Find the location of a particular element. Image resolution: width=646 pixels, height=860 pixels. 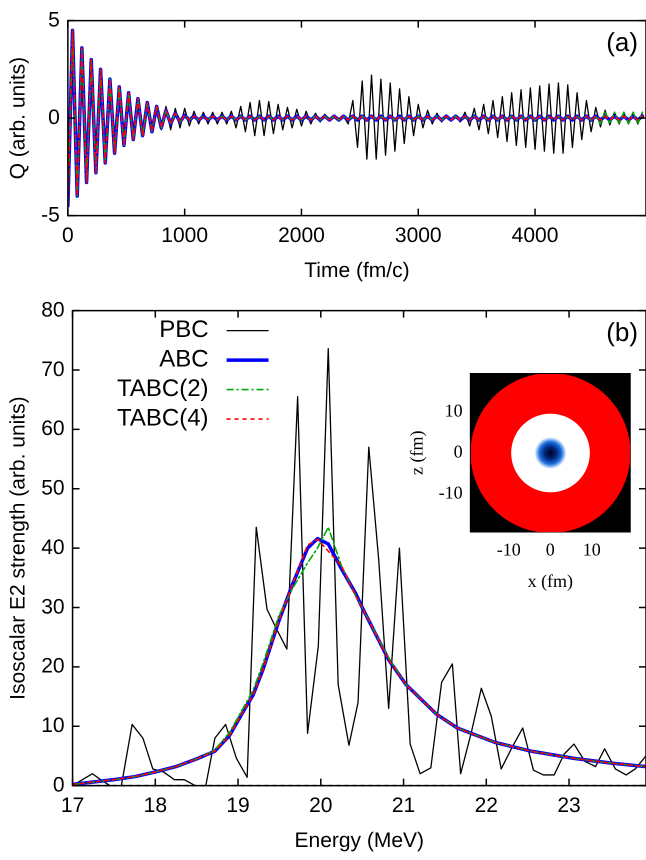

legend-label: TABC(2) is located at coordinates (162, 388).